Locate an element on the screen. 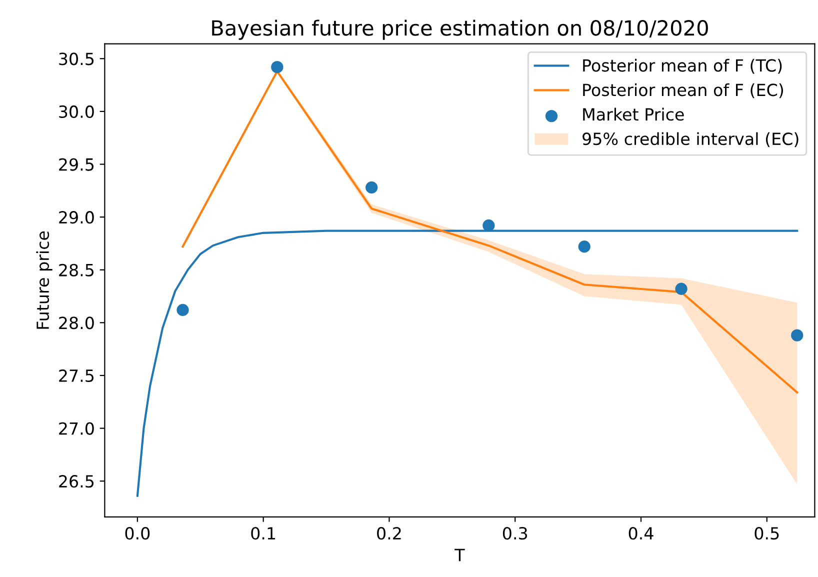  annotation: 95% credible interval (EC) is located at coordinates (690, 140).